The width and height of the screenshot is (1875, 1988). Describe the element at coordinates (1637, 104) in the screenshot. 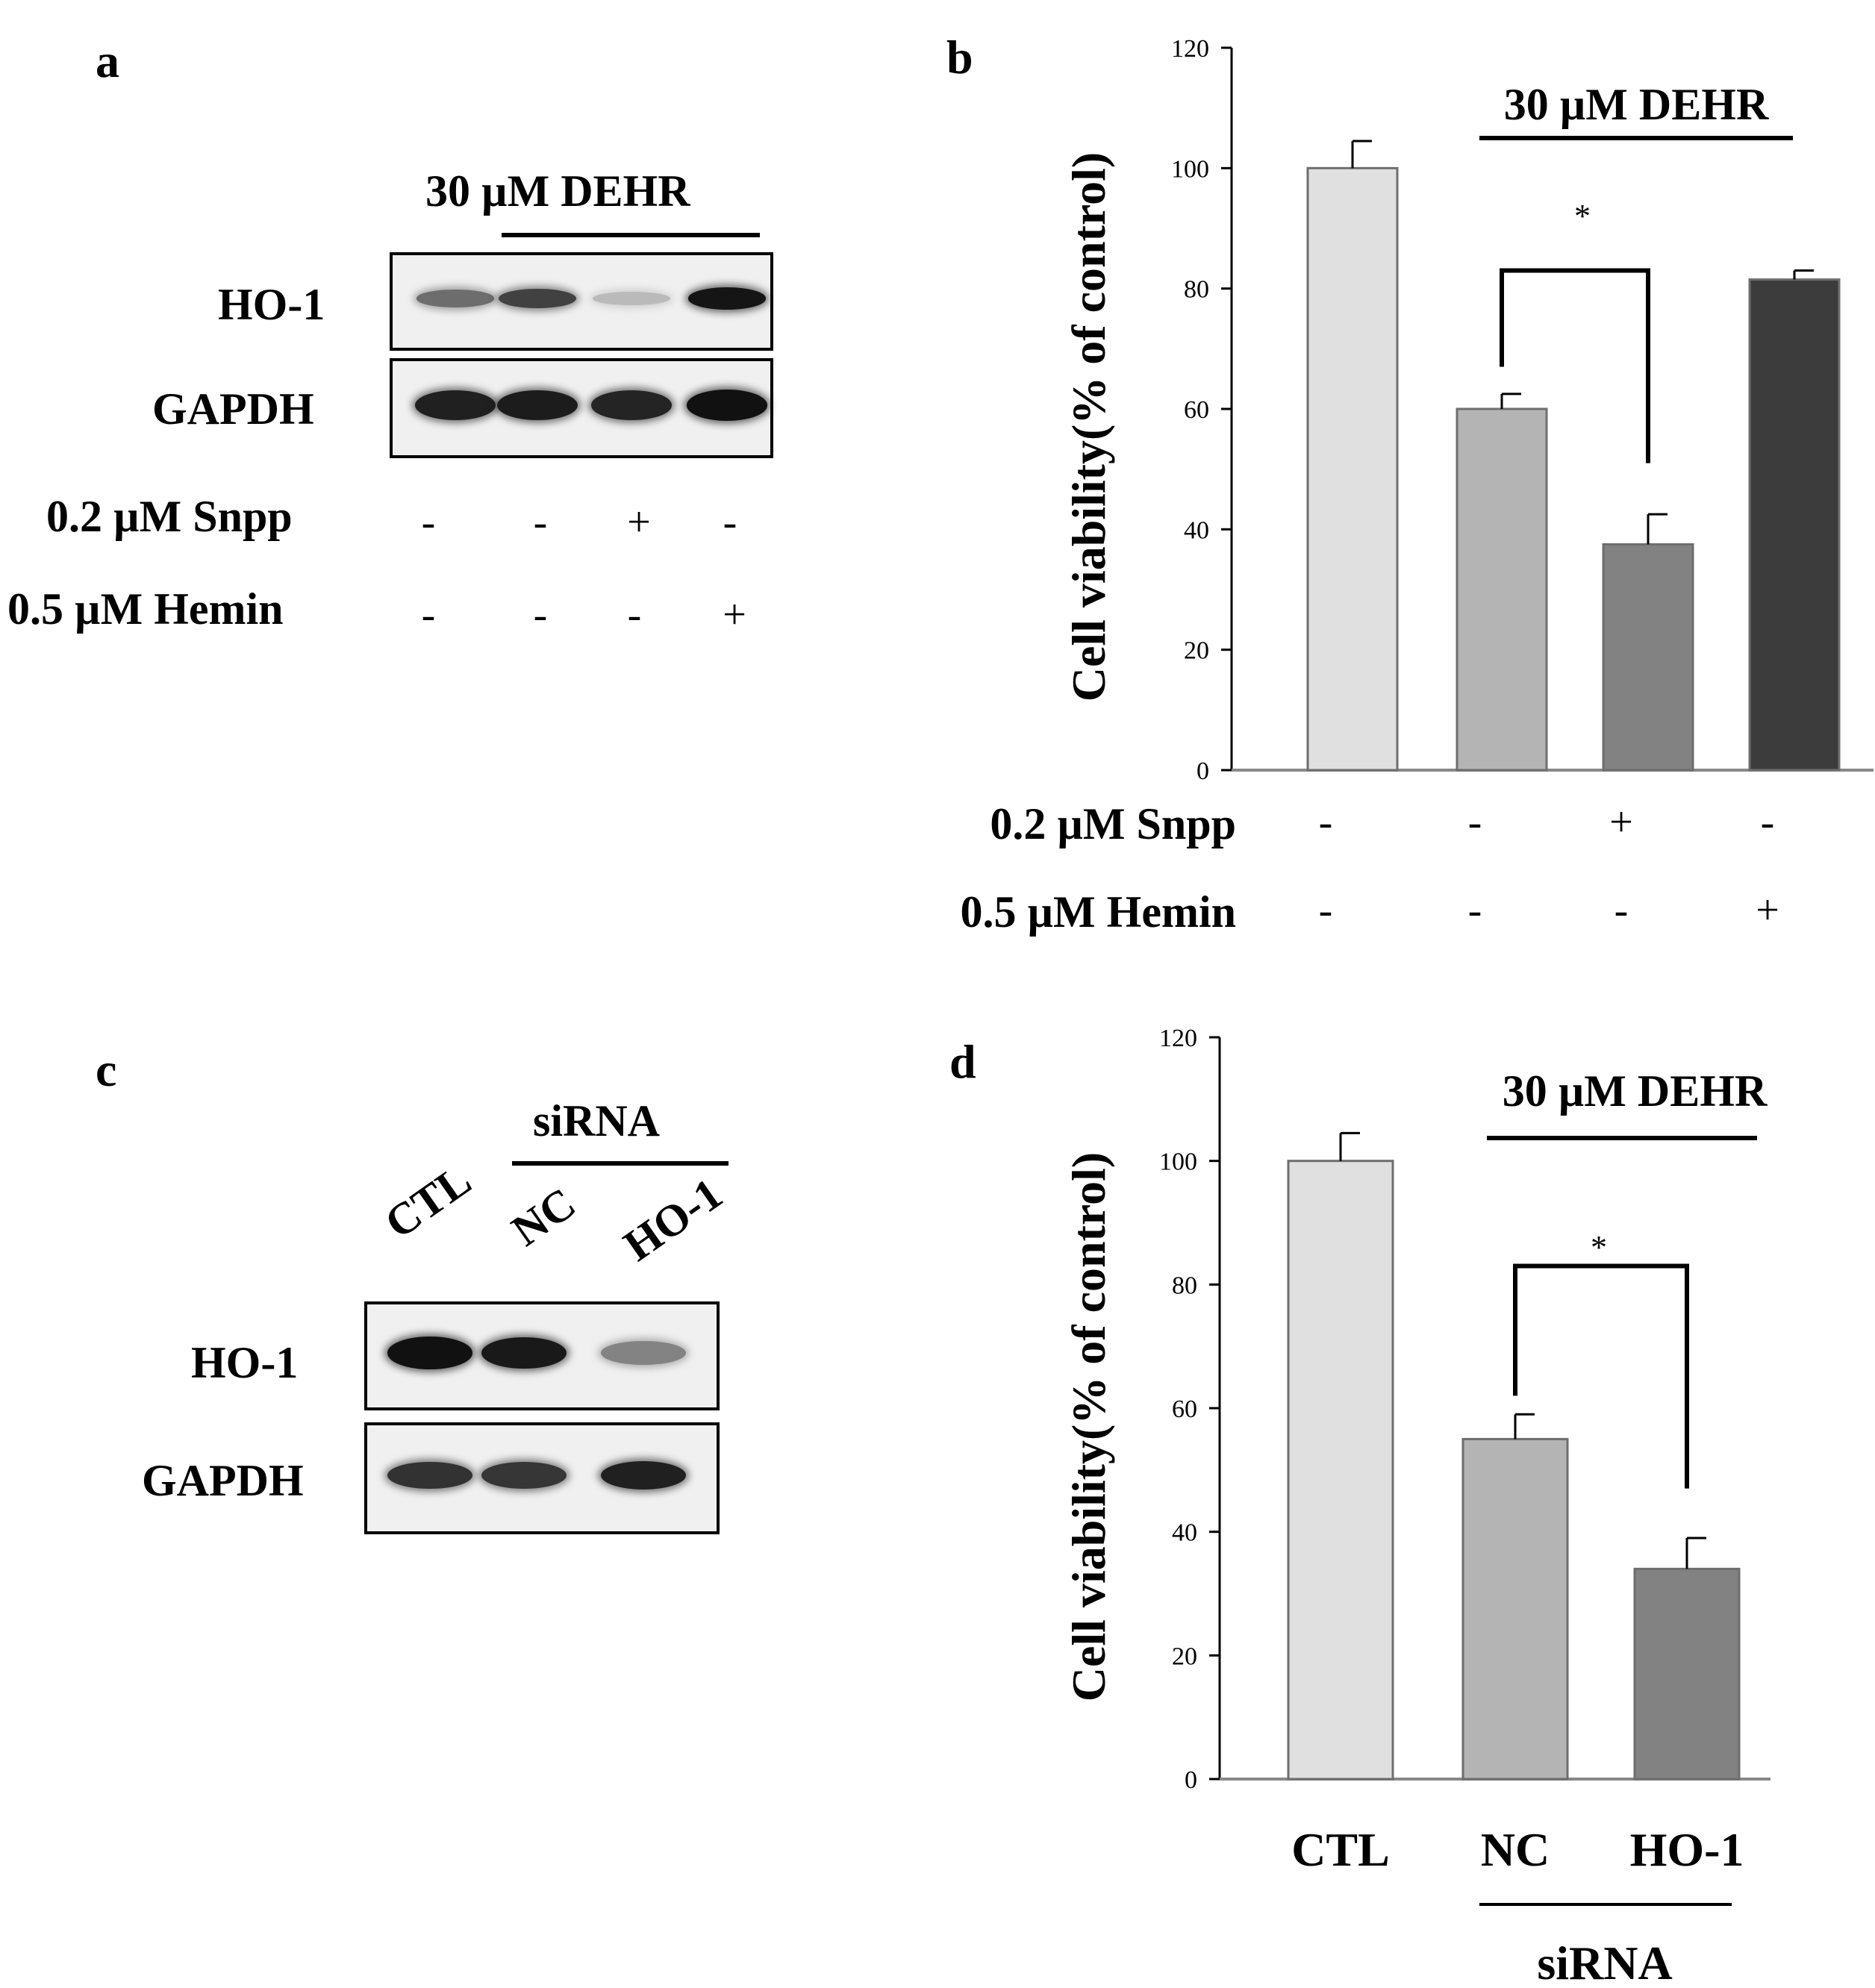

I see `panel-b-treatment-label: 30 µM DEHR` at that location.